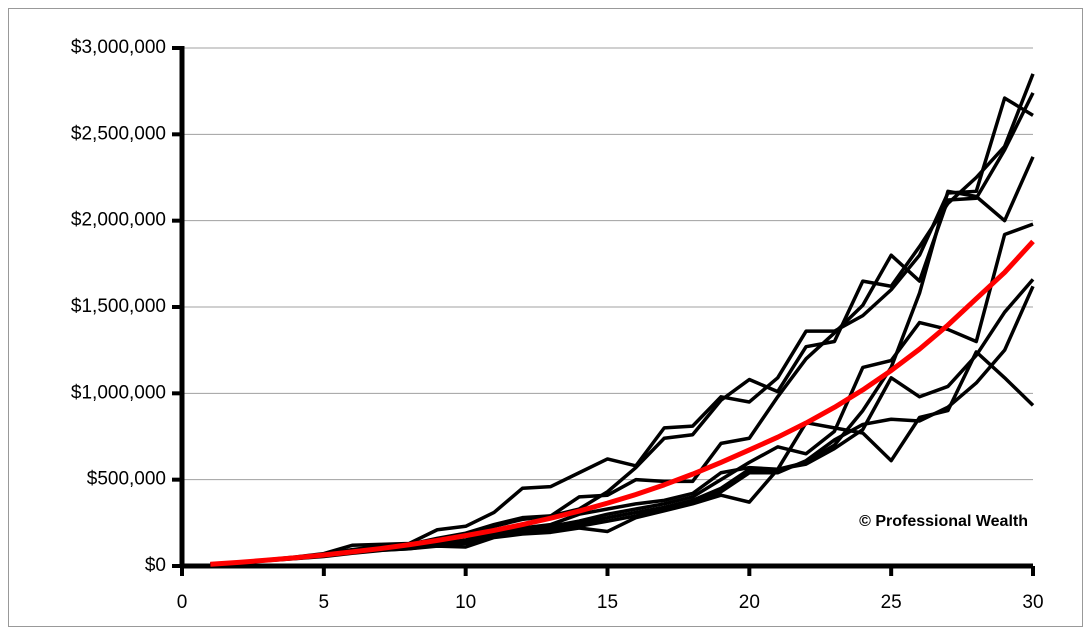 This screenshot has width=1091, height=635. What do you see at coordinates (155, 565) in the screenshot?
I see `y-tick-label: $0` at bounding box center [155, 565].